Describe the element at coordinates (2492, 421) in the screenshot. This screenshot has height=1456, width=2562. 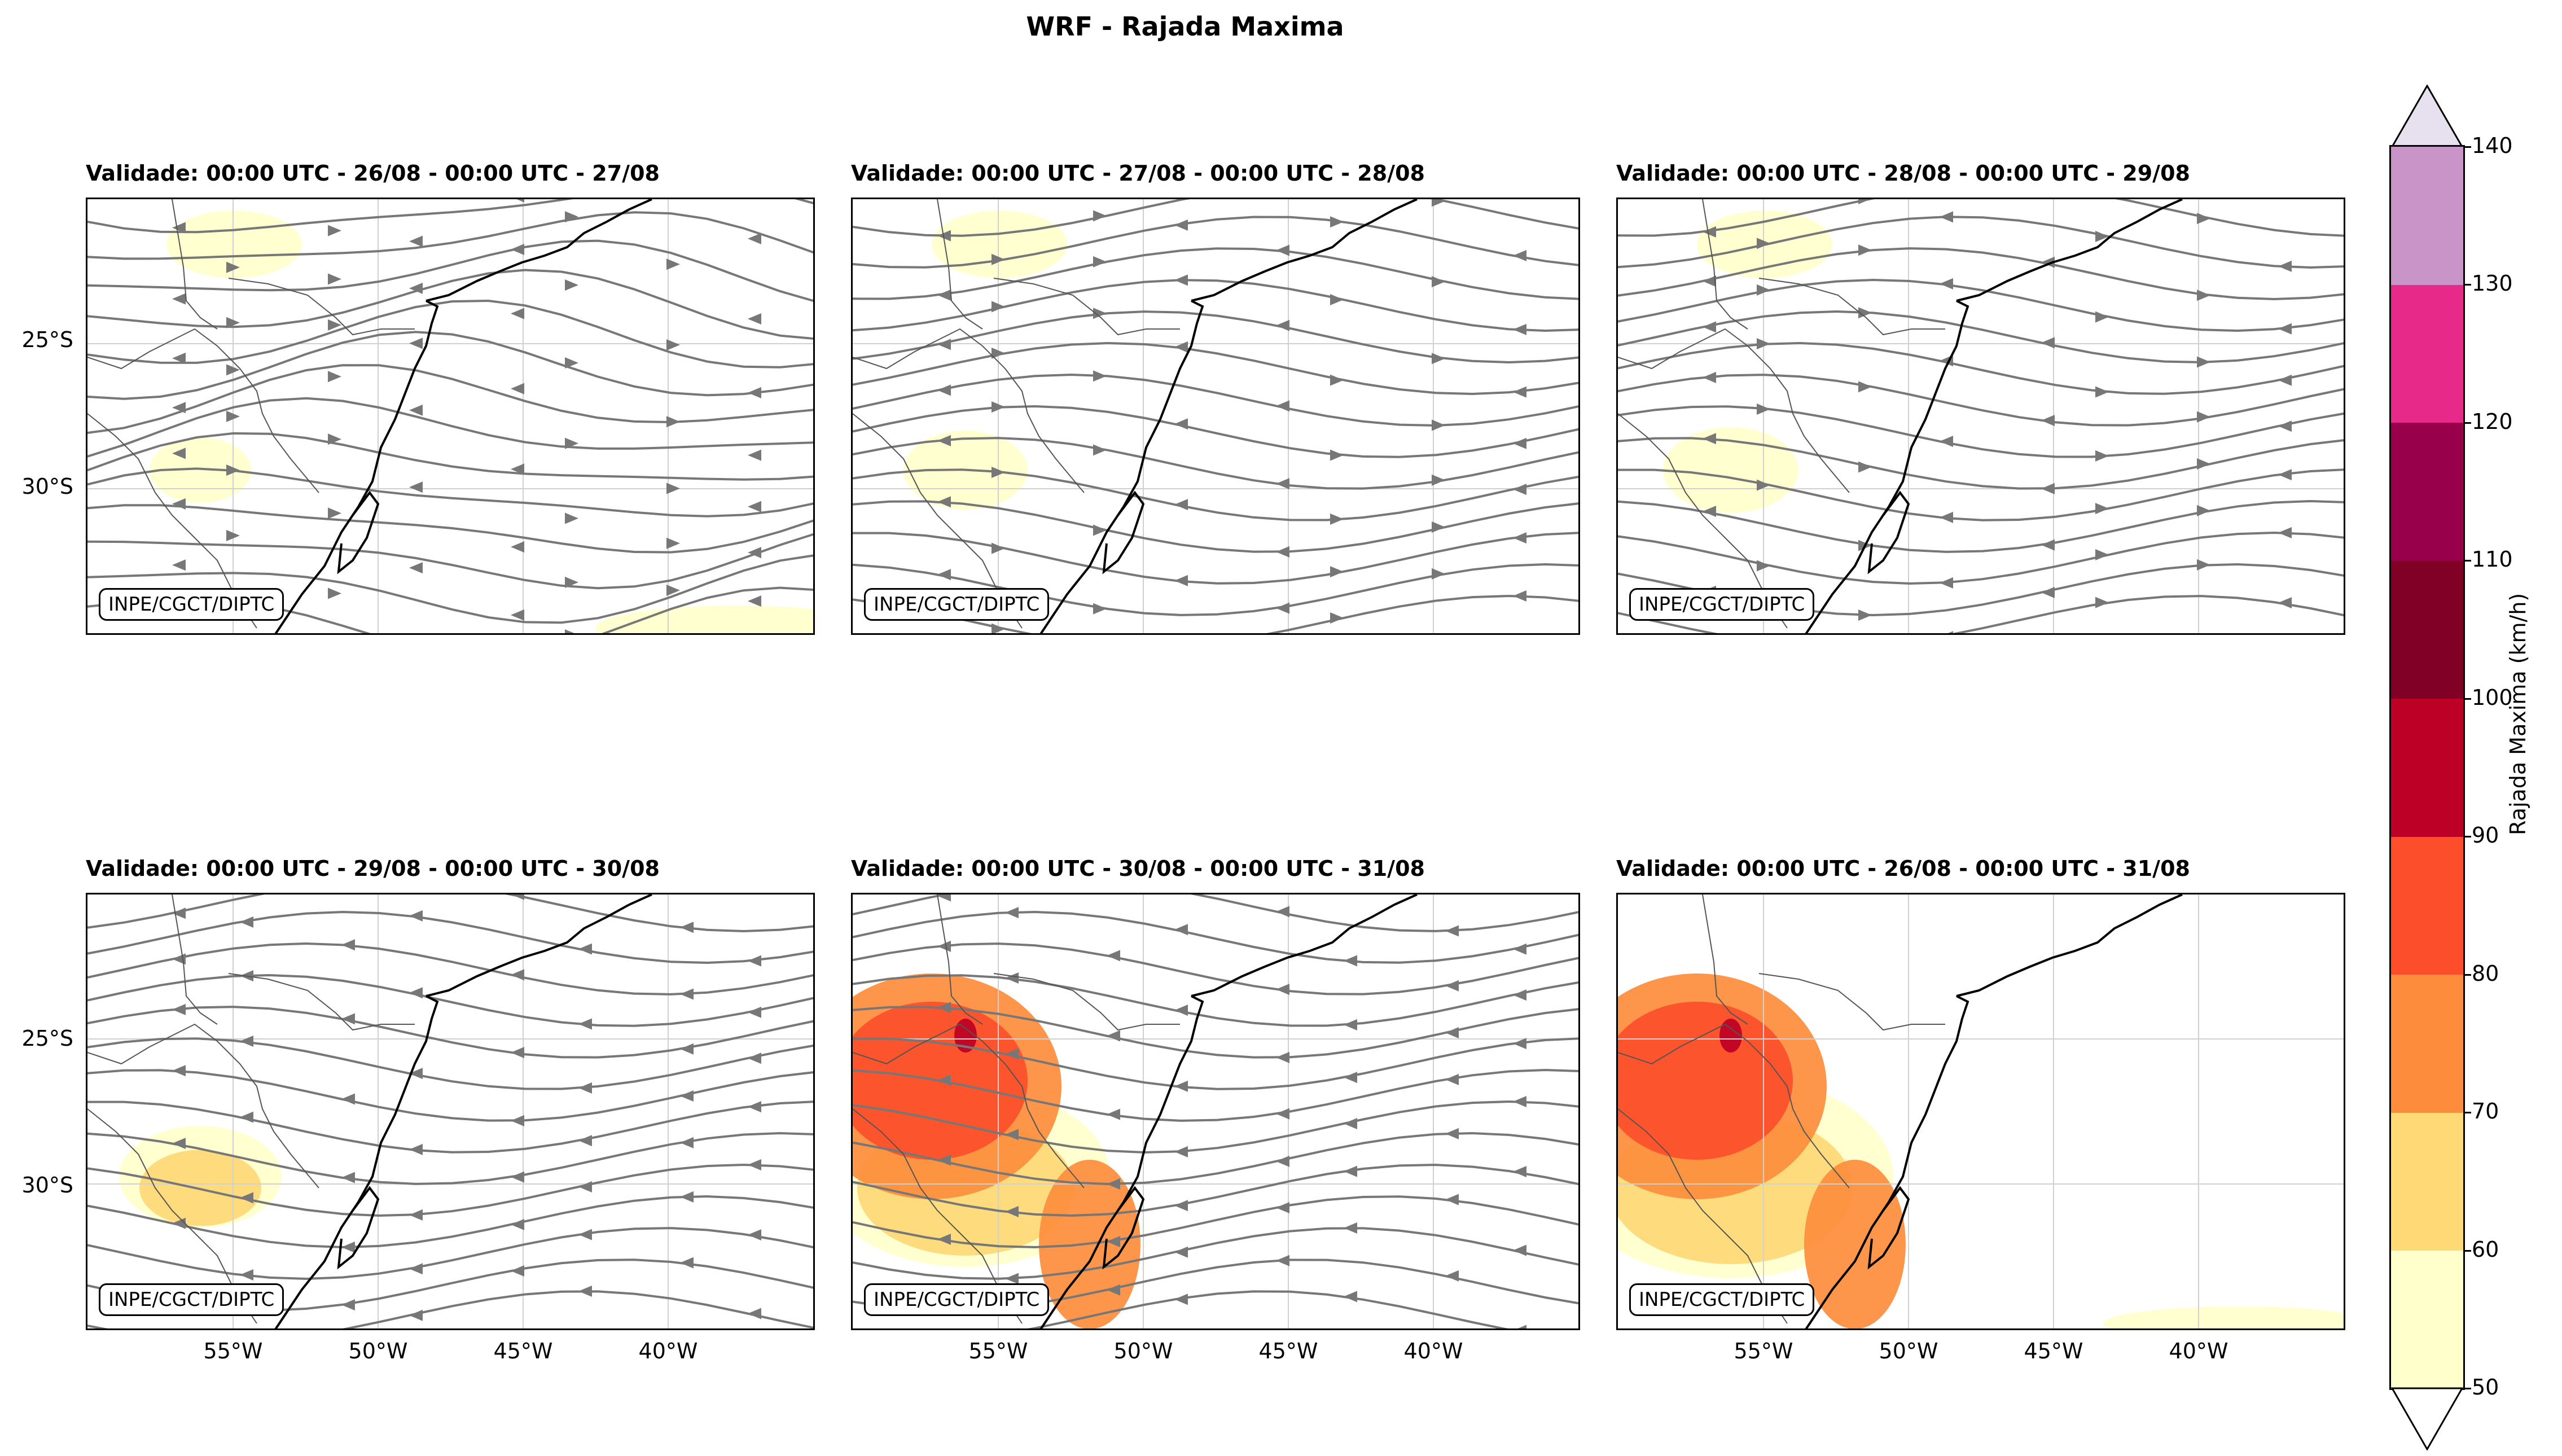
I see `colorbar-tick-label: 120` at that location.